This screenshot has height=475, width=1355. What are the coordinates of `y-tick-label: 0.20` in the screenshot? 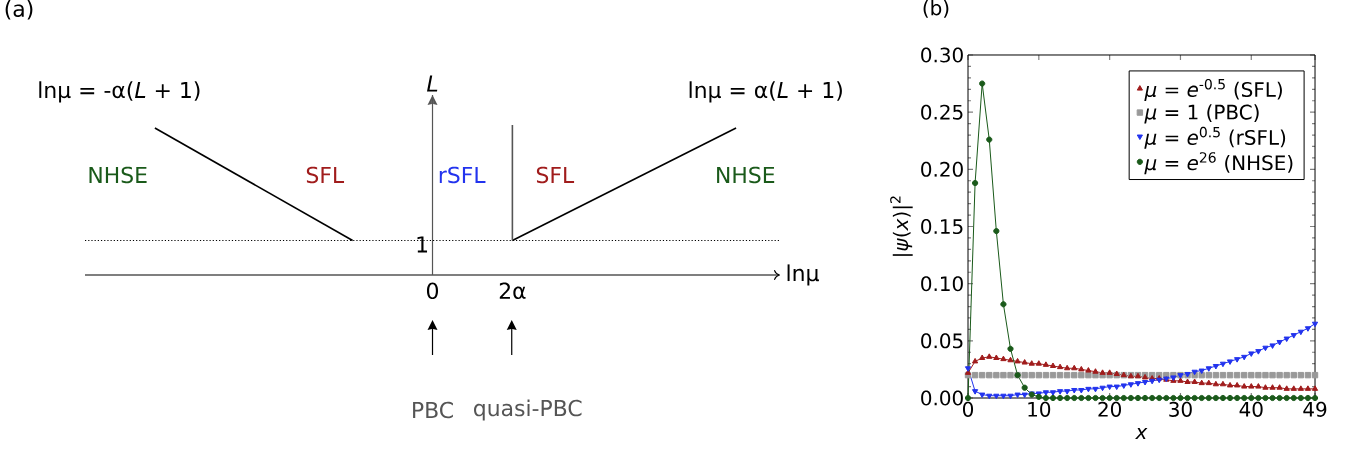 It's located at (942, 169).